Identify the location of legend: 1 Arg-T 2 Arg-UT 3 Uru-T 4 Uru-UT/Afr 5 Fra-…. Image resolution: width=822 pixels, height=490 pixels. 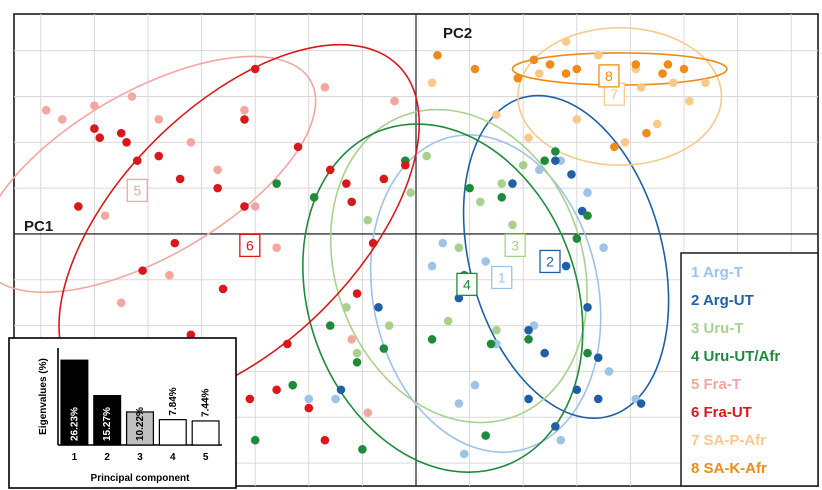
(749, 369).